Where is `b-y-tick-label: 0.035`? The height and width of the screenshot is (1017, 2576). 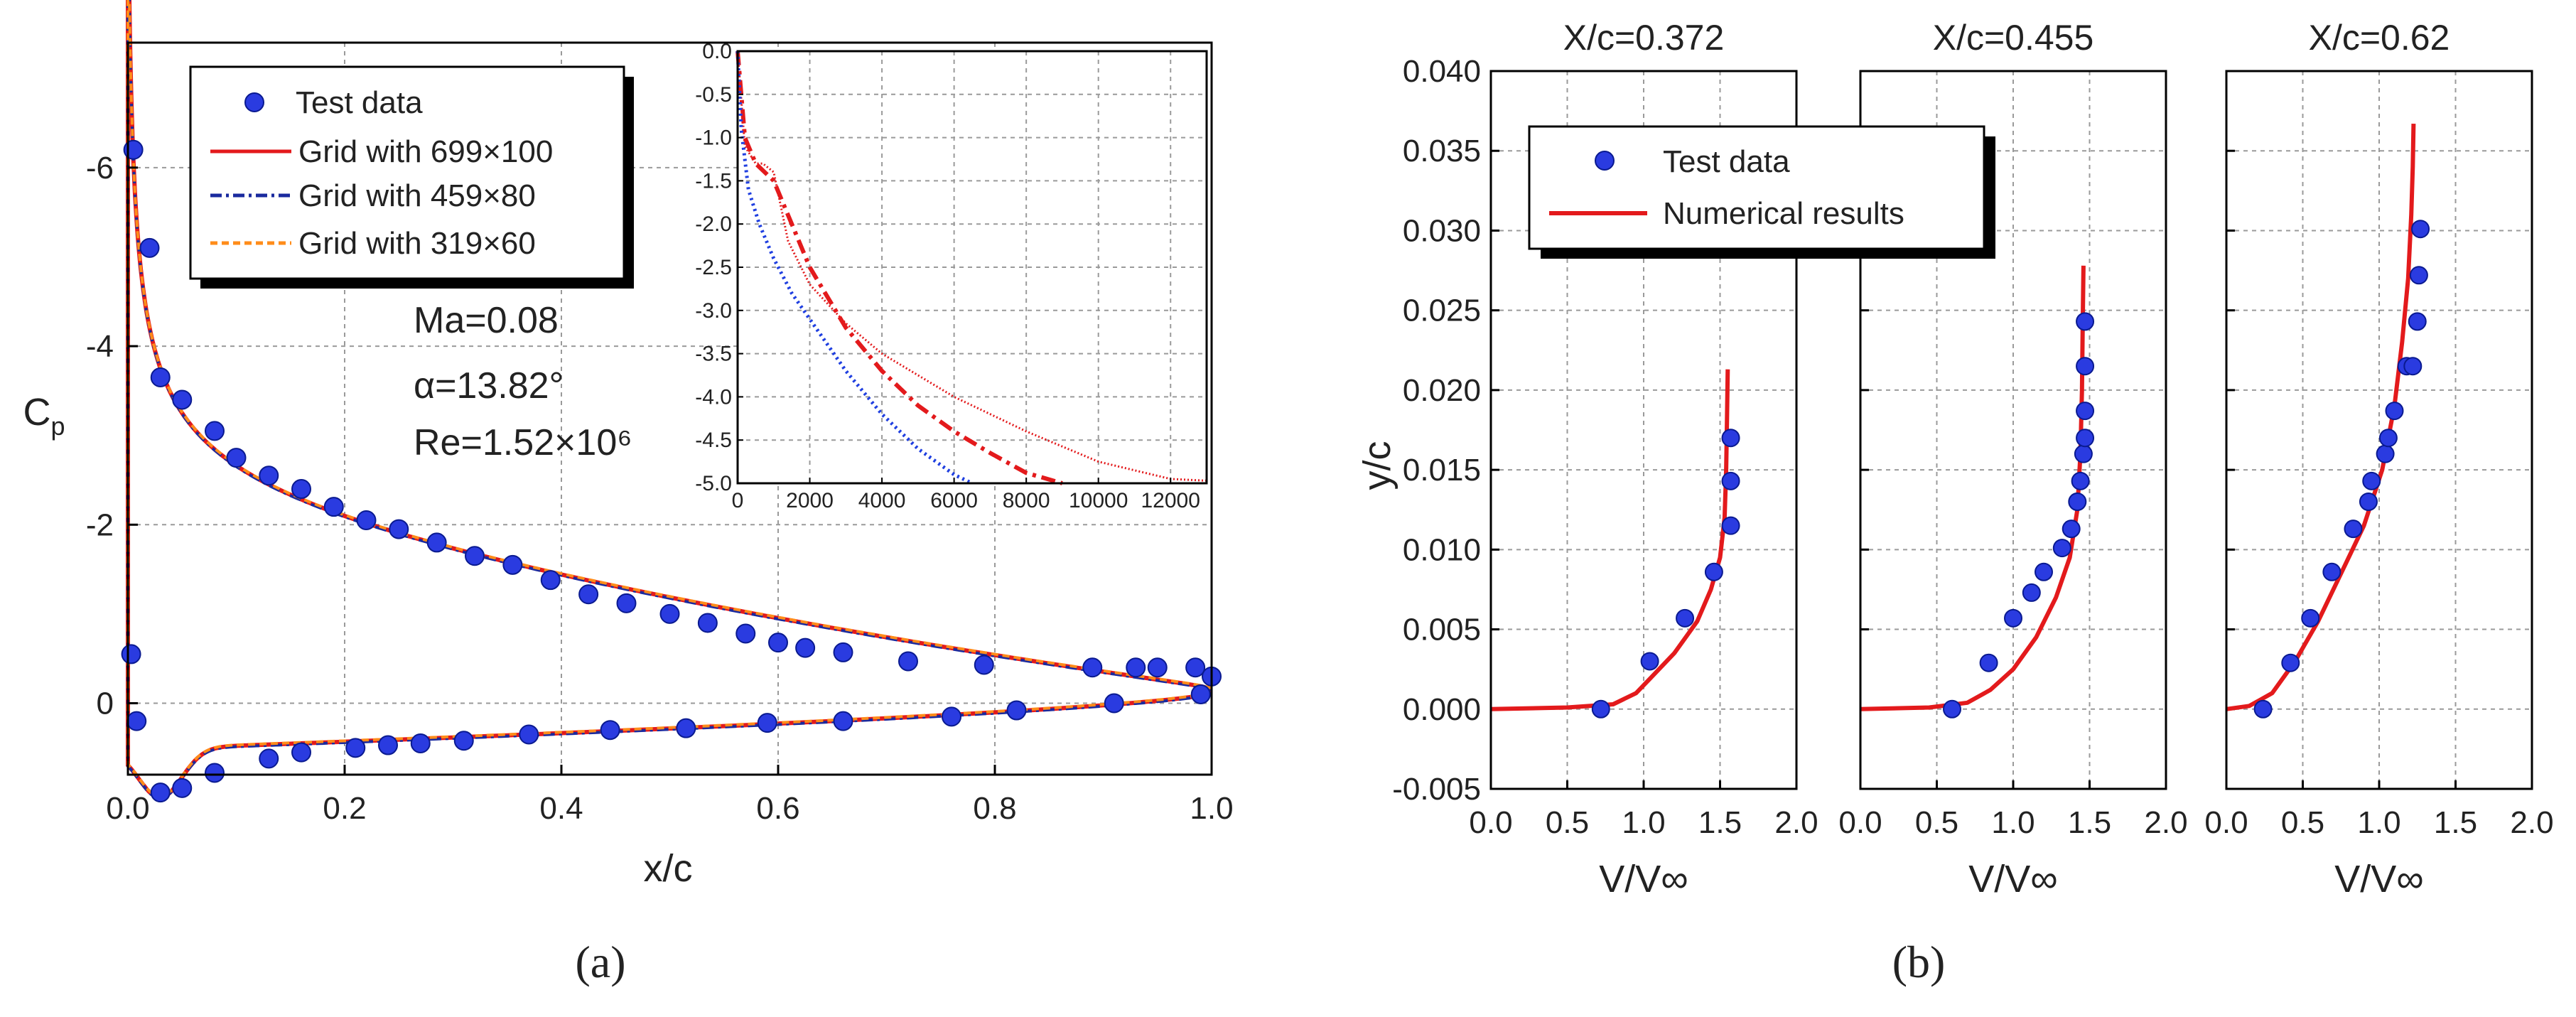 b-y-tick-label: 0.035 is located at coordinates (1442, 151).